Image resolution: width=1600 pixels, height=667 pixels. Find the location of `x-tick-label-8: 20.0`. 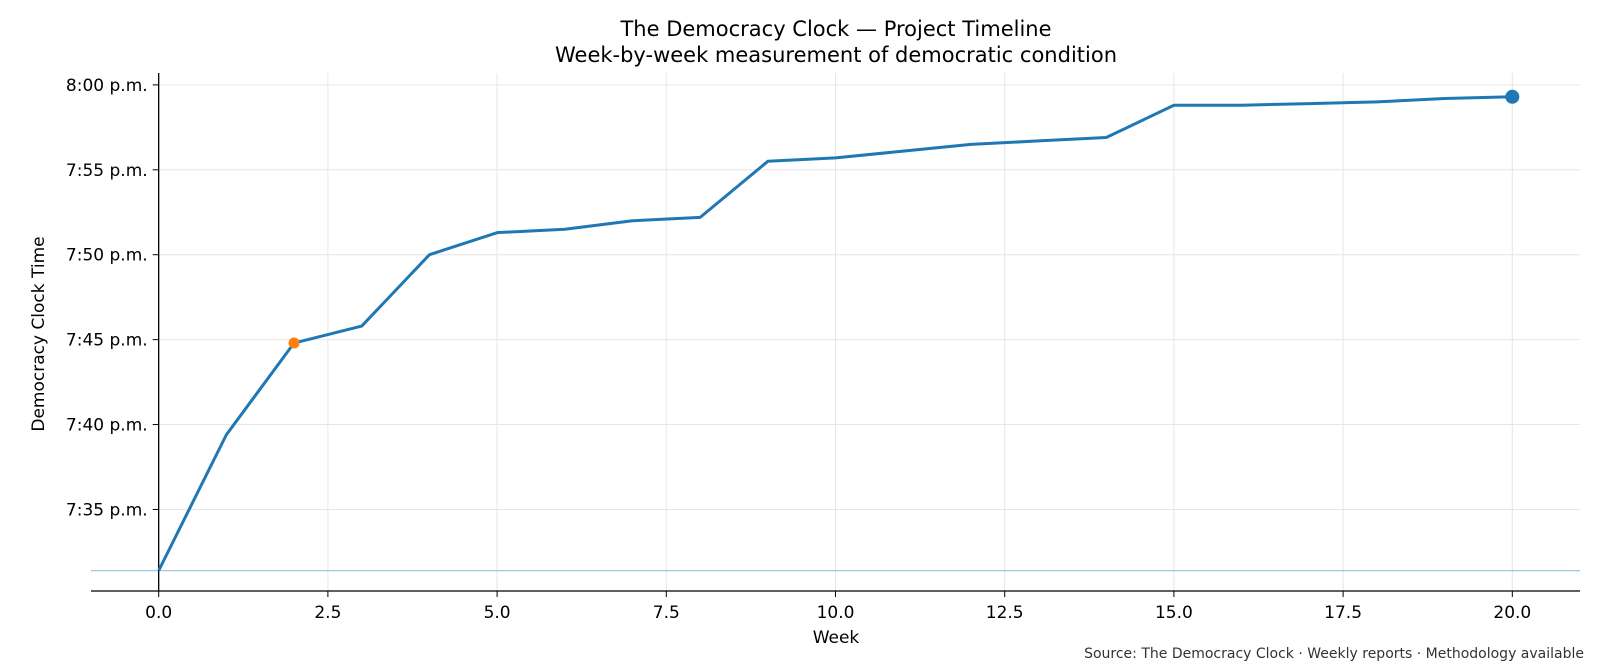

x-tick-label-8: 20.0 is located at coordinates (1512, 613).